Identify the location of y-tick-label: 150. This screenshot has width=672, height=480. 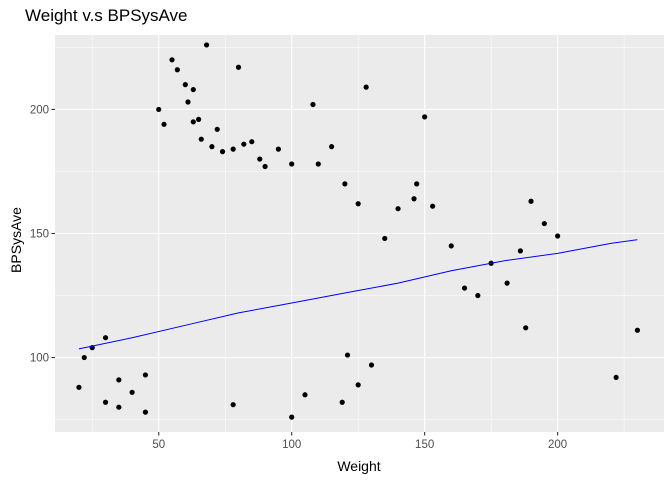
(39, 235).